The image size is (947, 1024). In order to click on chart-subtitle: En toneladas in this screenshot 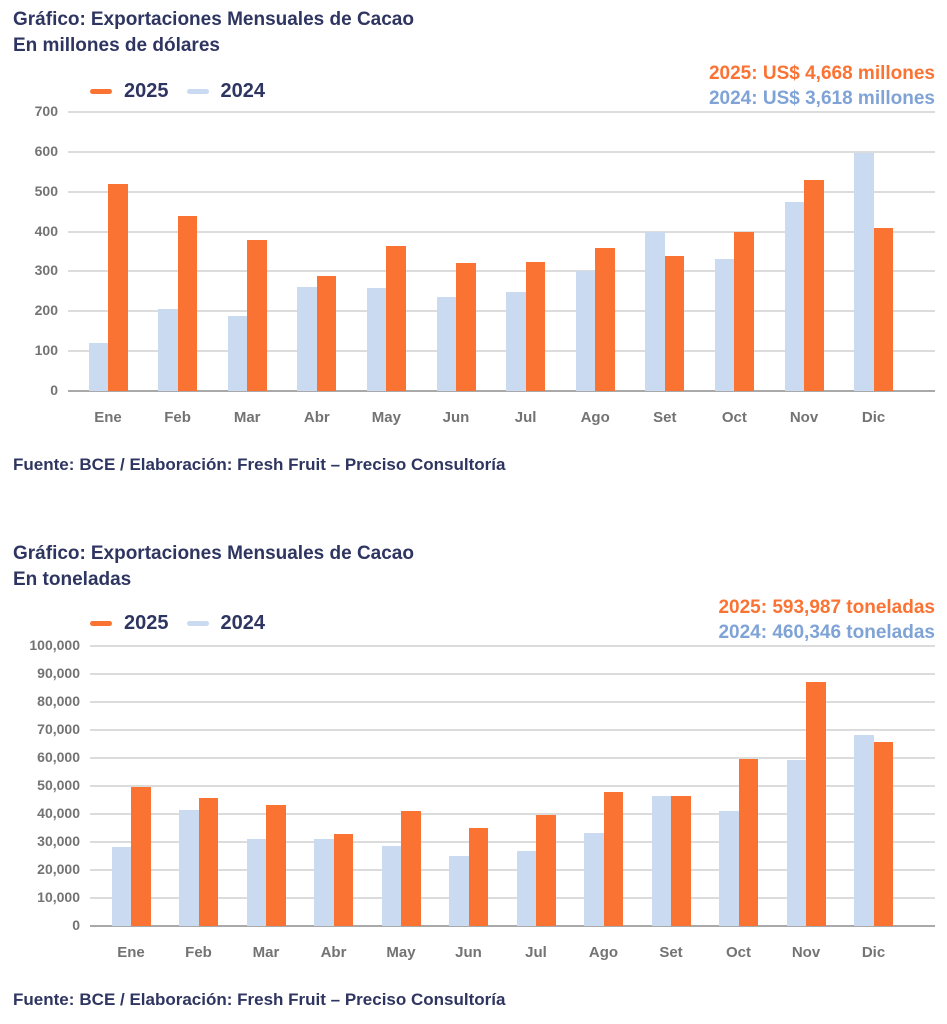, I will do `click(72, 579)`.